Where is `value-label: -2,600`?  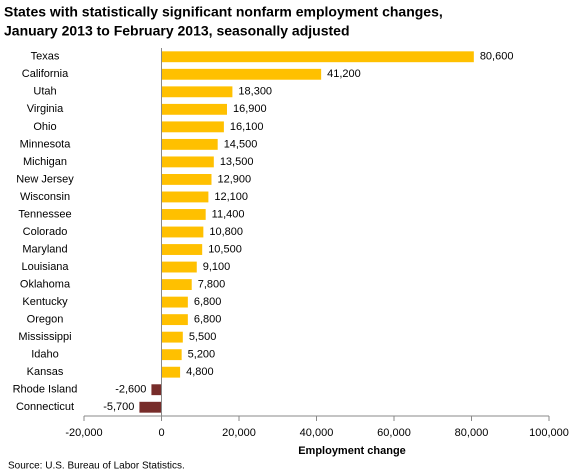 value-label: -2,600 is located at coordinates (130, 390).